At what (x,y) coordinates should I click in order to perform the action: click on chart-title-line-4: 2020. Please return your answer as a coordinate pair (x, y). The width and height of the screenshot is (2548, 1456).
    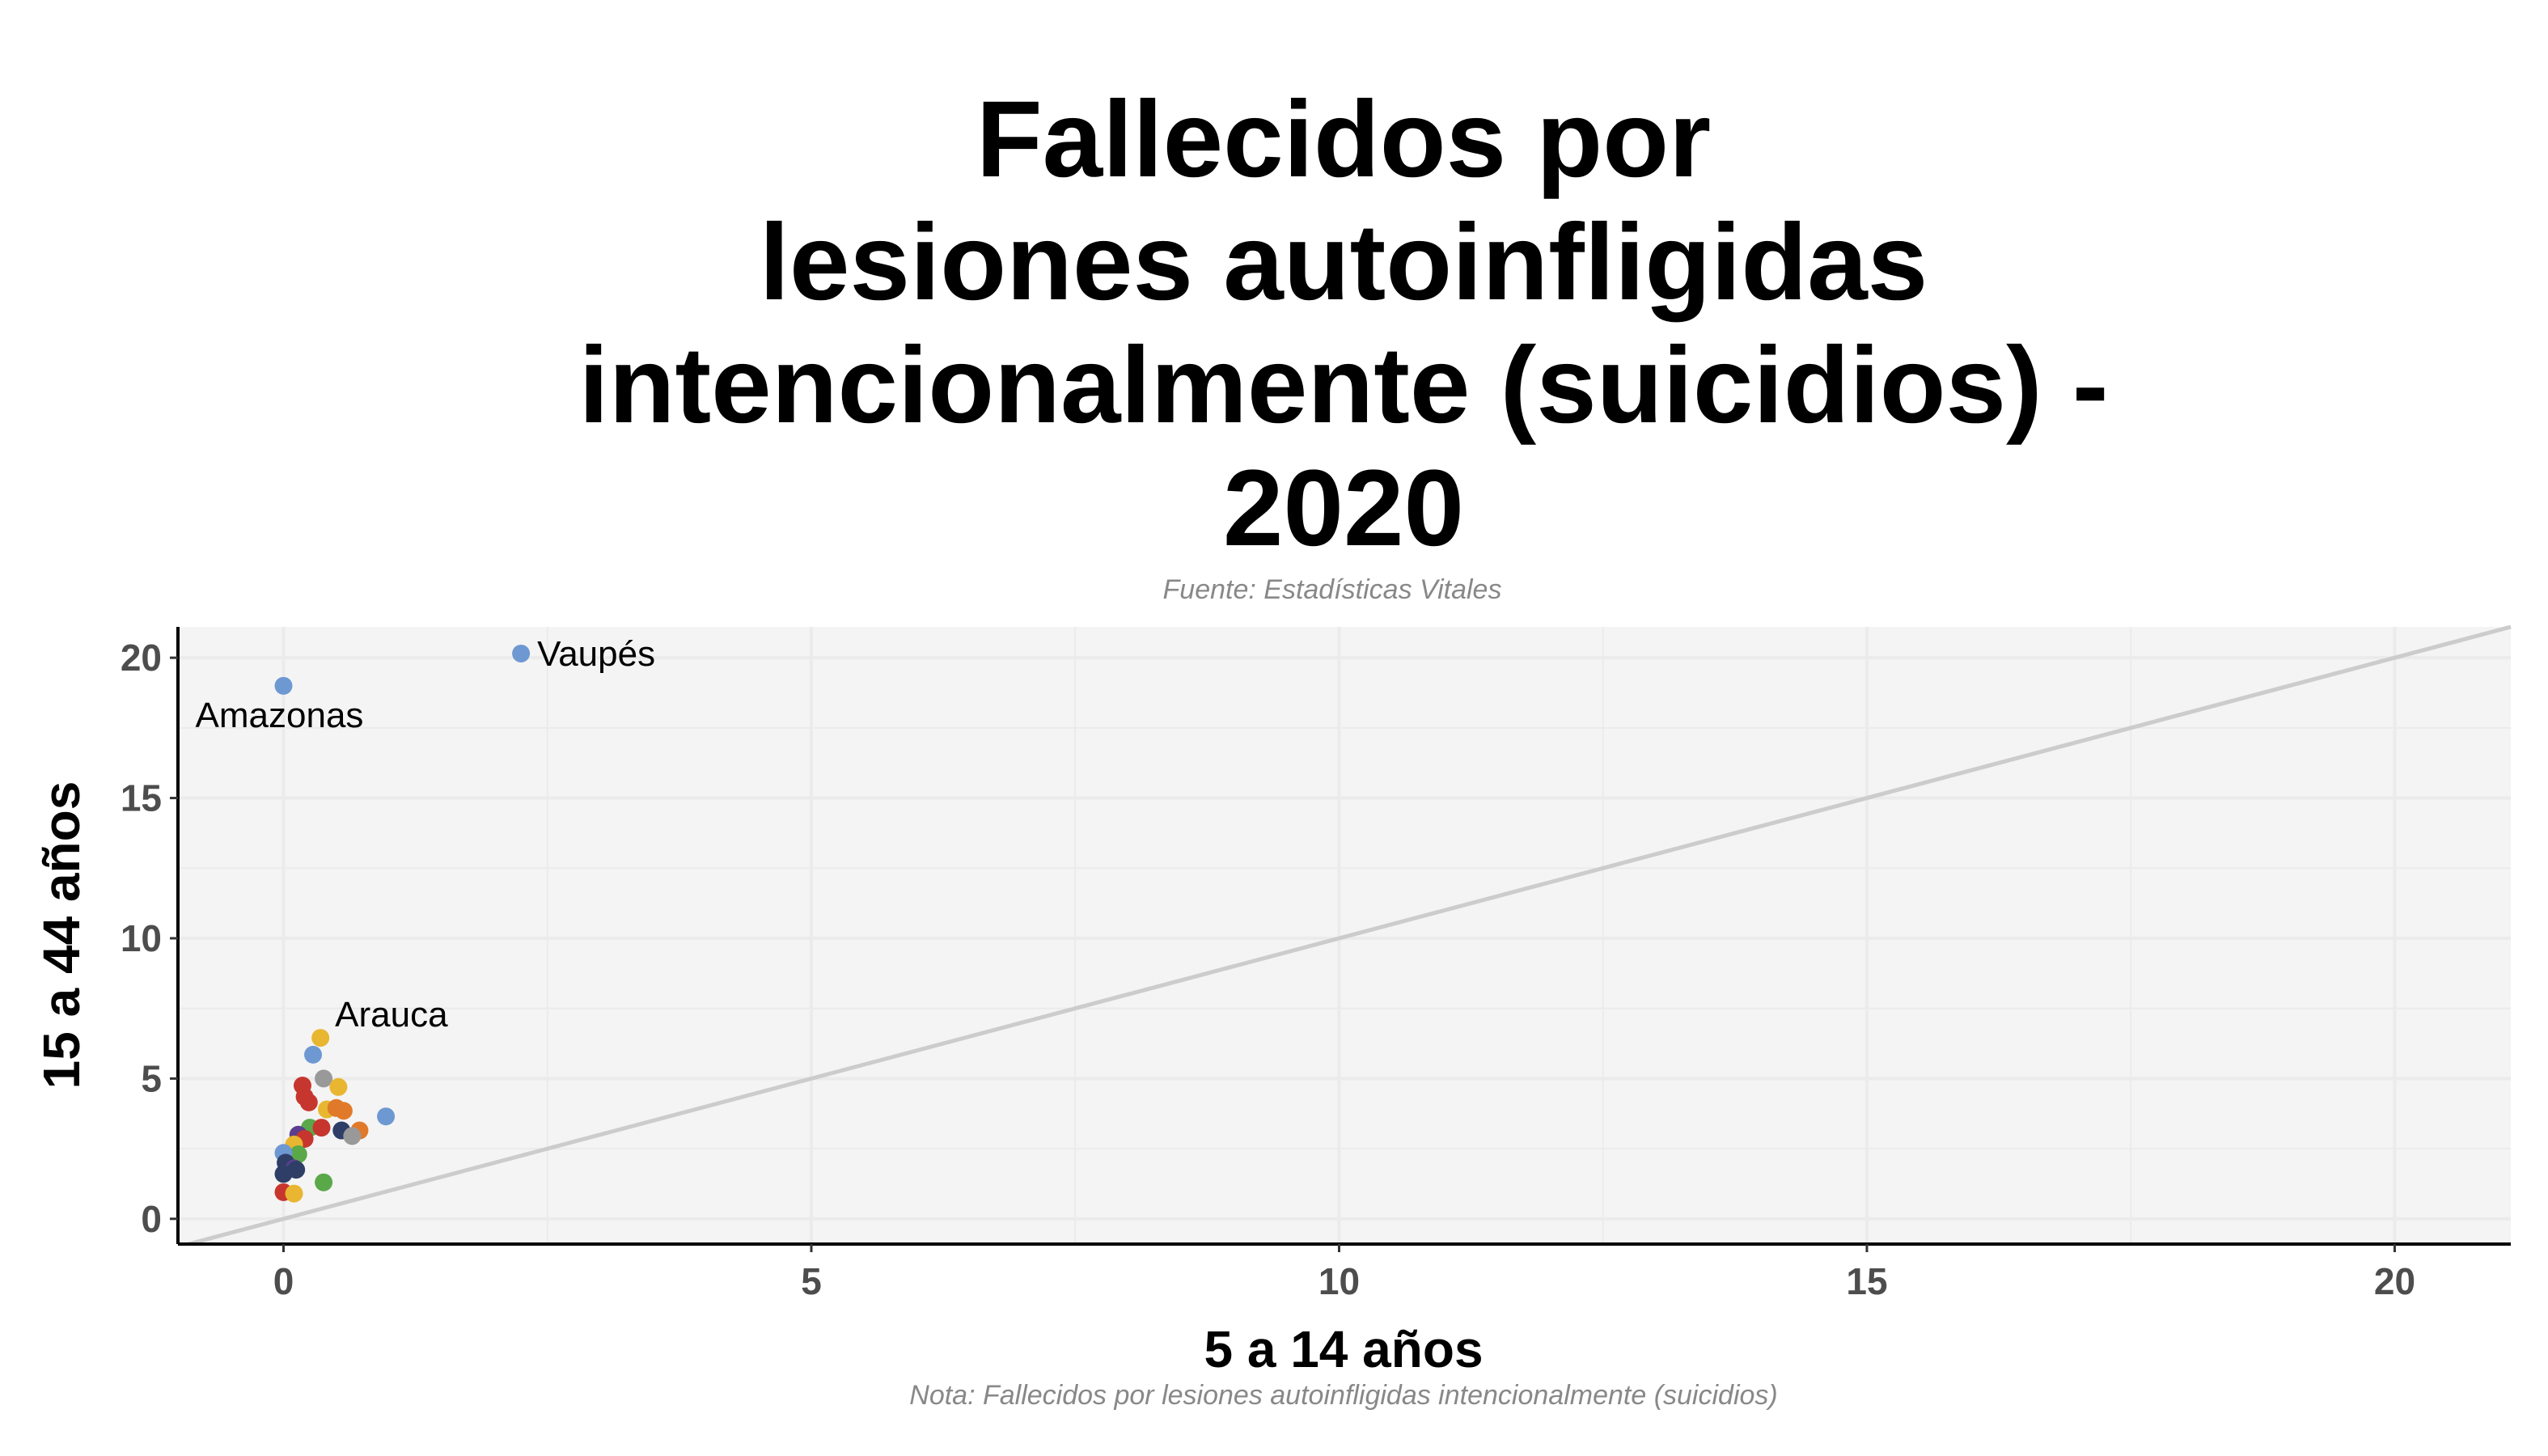
    Looking at the image, I should click on (1343, 508).